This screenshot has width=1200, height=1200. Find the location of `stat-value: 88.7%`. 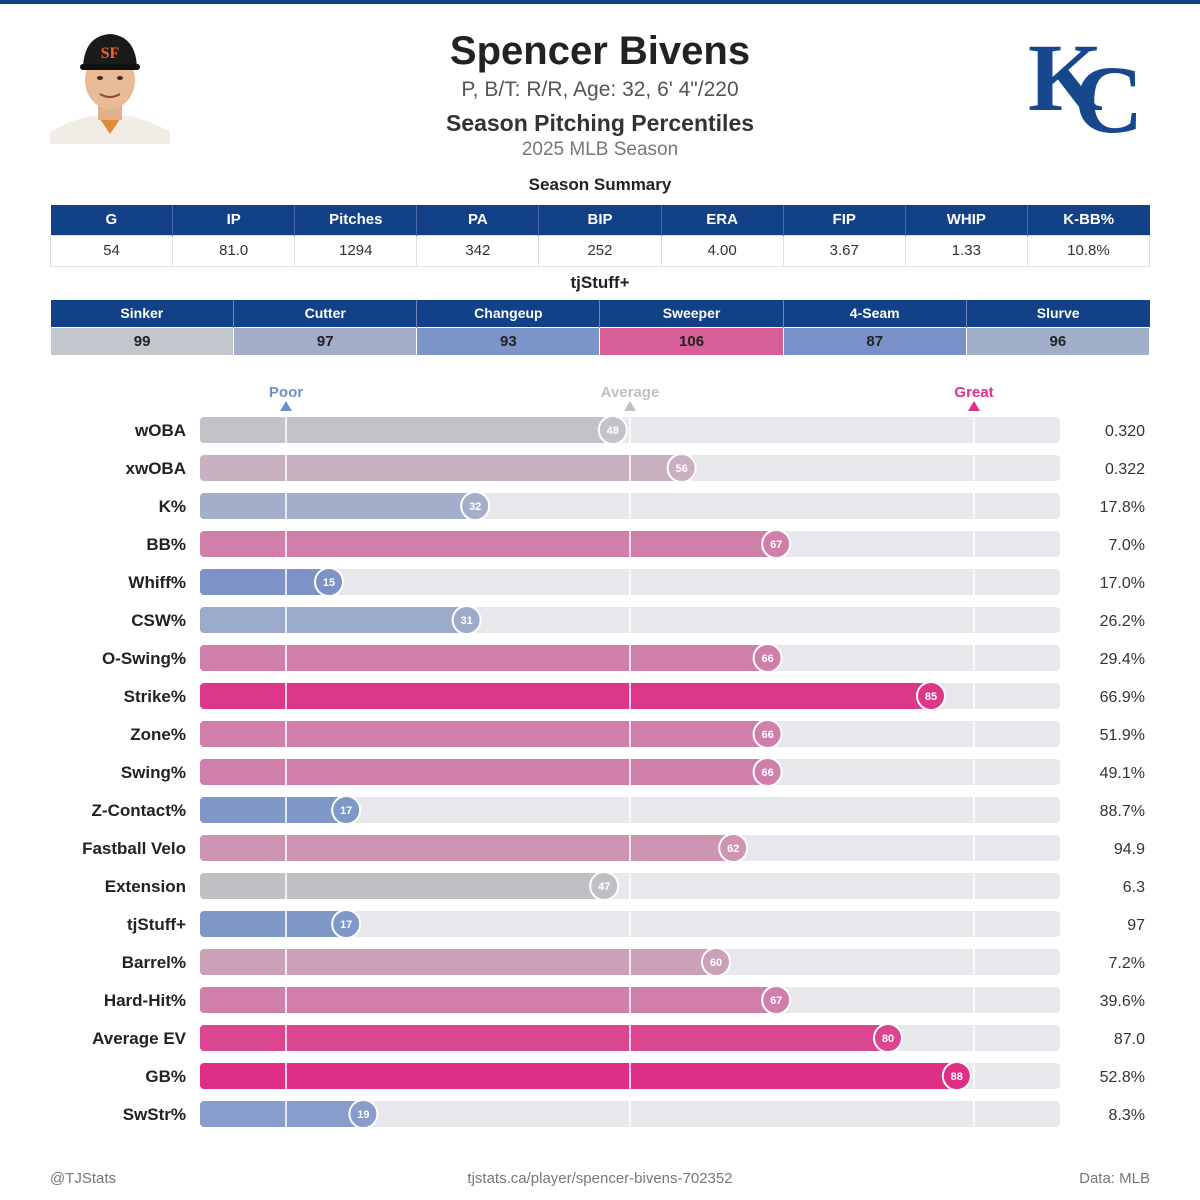

stat-value: 88.7% is located at coordinates (1122, 811).